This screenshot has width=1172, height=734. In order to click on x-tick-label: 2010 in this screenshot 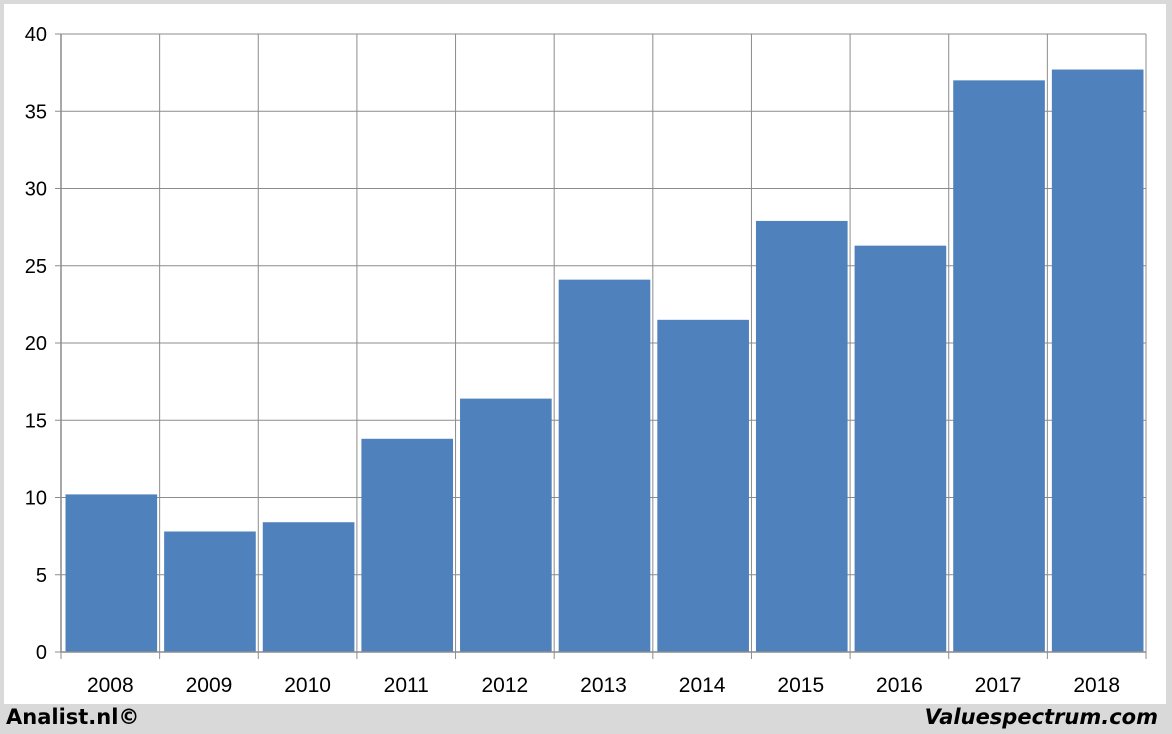, I will do `click(307, 685)`.